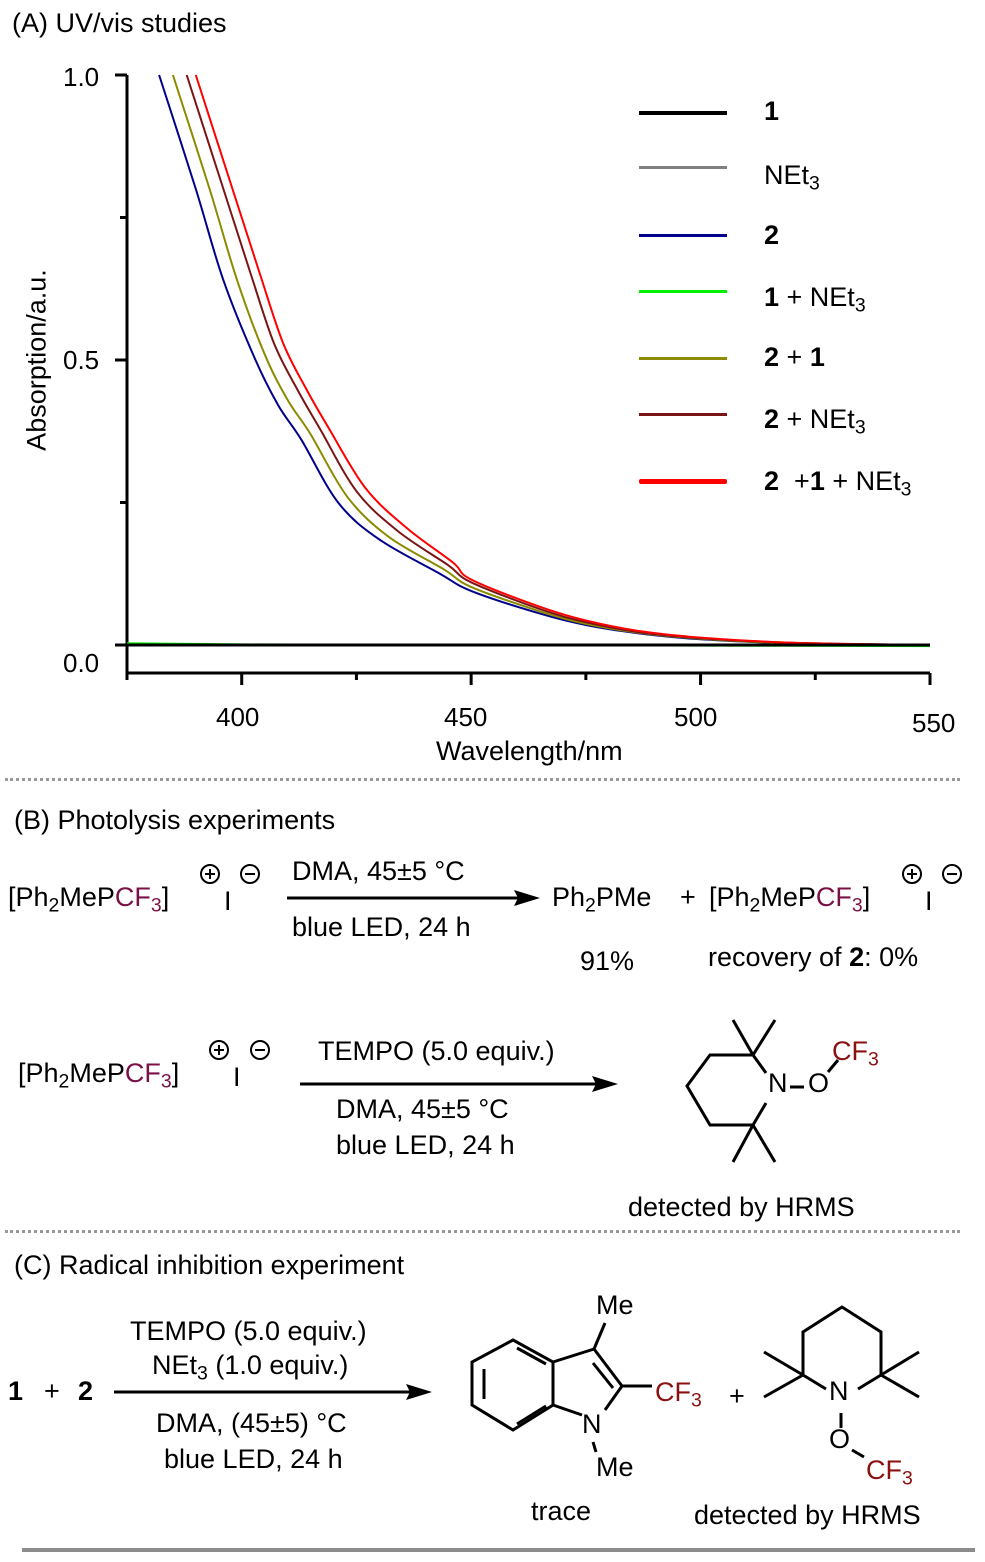 This screenshot has width=985, height=1562. Describe the element at coordinates (209, 1265) in the screenshot. I see `section-c-title: (C) Radical inhibition experiment` at that location.